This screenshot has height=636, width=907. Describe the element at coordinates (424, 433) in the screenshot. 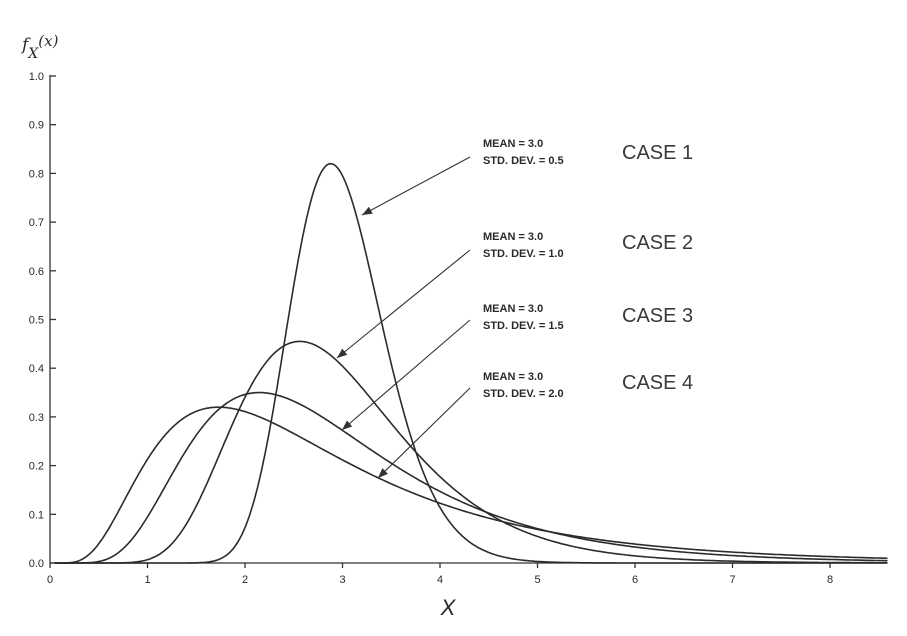

I see `case-4-arrow` at that location.